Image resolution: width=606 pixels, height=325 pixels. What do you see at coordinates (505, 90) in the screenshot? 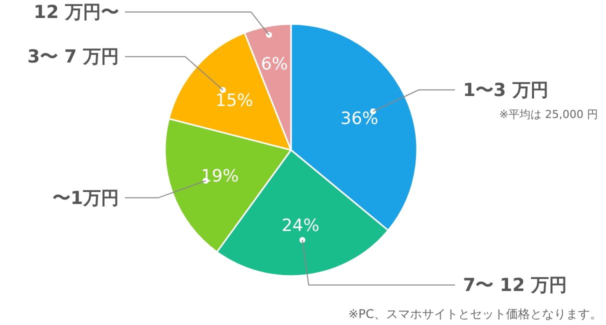
I see `slice-label: 1〜3 万円` at bounding box center [505, 90].